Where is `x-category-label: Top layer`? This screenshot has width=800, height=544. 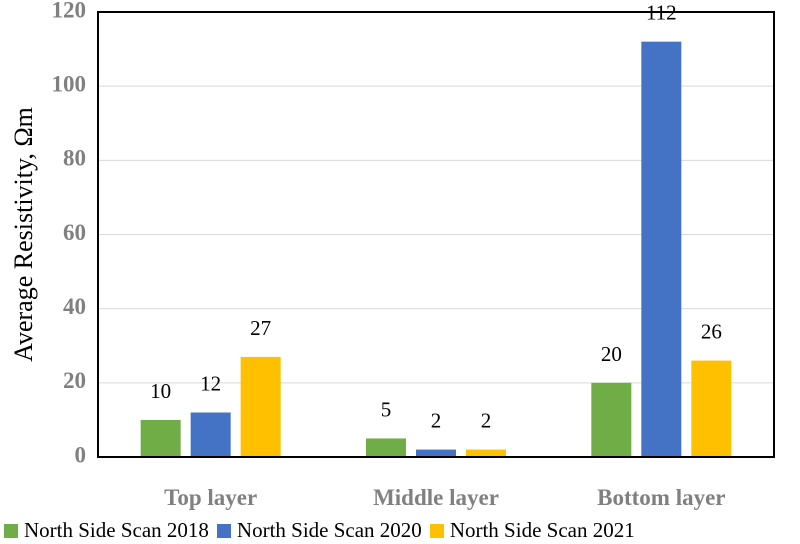
x-category-label: Top layer is located at coordinates (210, 497).